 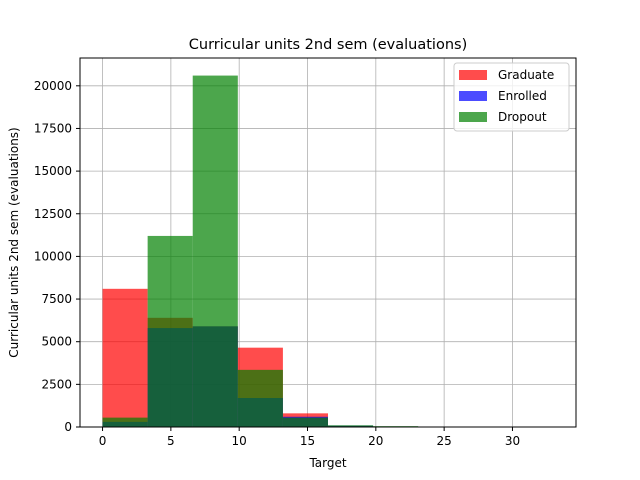 What do you see at coordinates (53, 171) in the screenshot?
I see `y-tick-label: 15000` at bounding box center [53, 171].